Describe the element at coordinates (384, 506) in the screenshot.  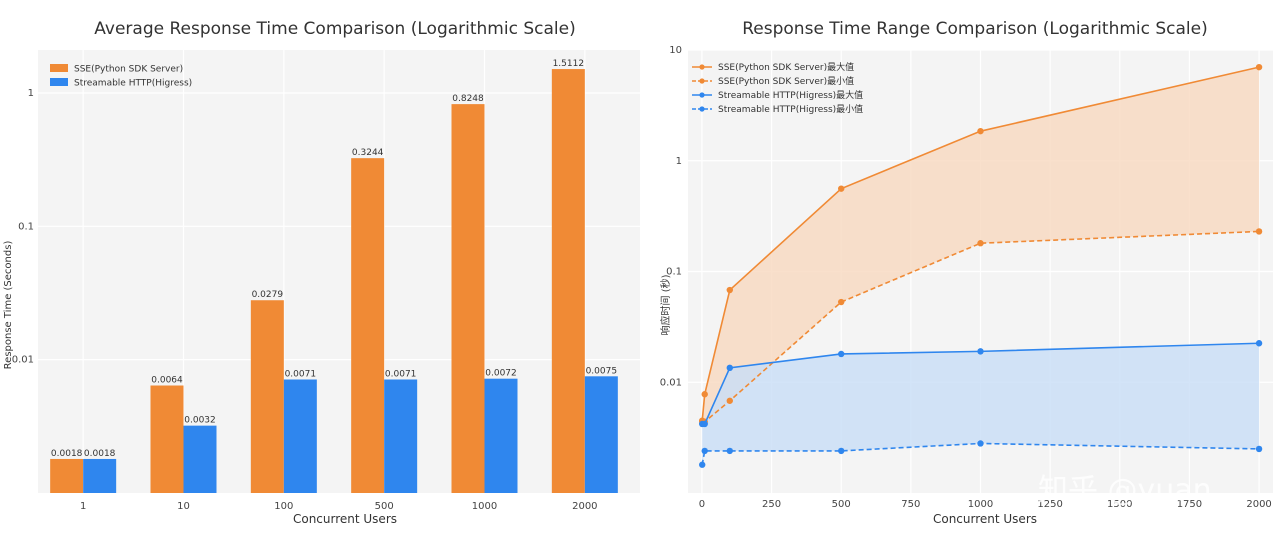
I see `bar-chart-x-tick-label: 500` at that location.